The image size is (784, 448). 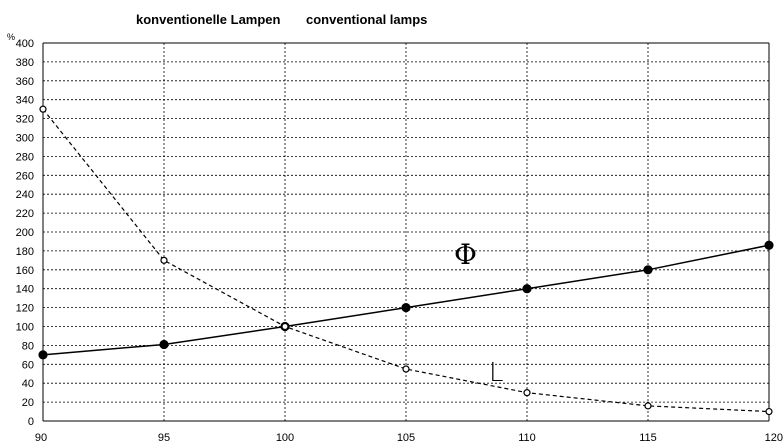 What do you see at coordinates (25, 195) in the screenshot?
I see `y-tick-label: 240` at bounding box center [25, 195].